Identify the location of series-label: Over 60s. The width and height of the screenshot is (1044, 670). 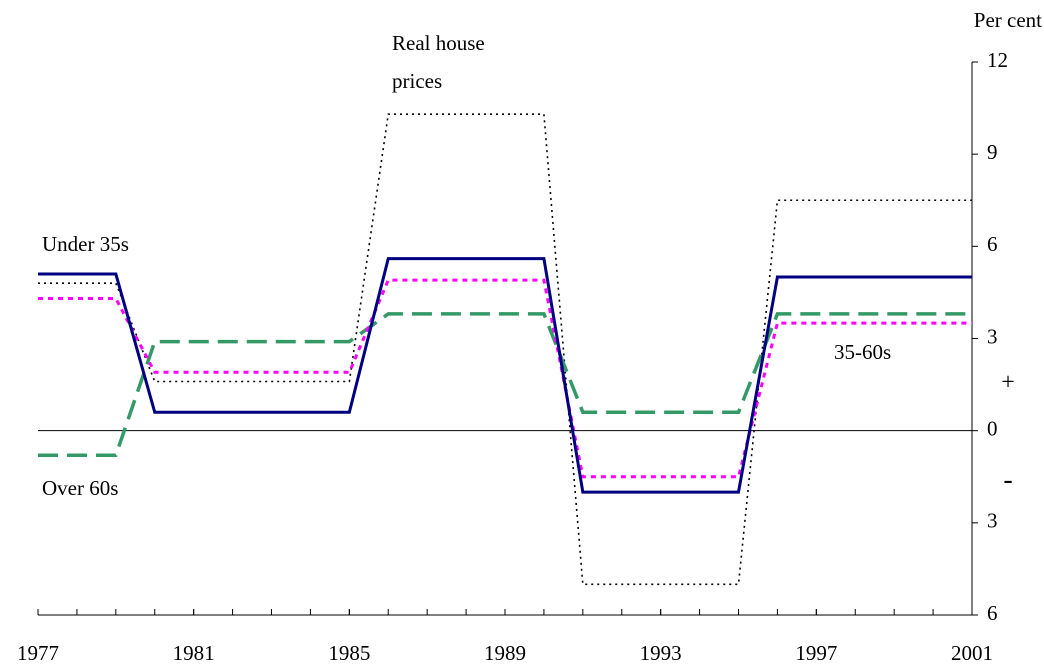
(80, 488).